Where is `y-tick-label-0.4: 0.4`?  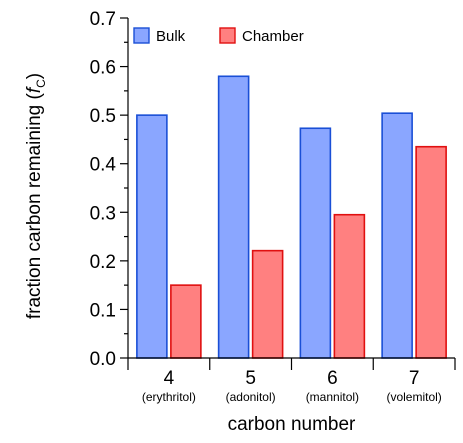 y-tick-label-0.4: 0.4 is located at coordinates (103, 165).